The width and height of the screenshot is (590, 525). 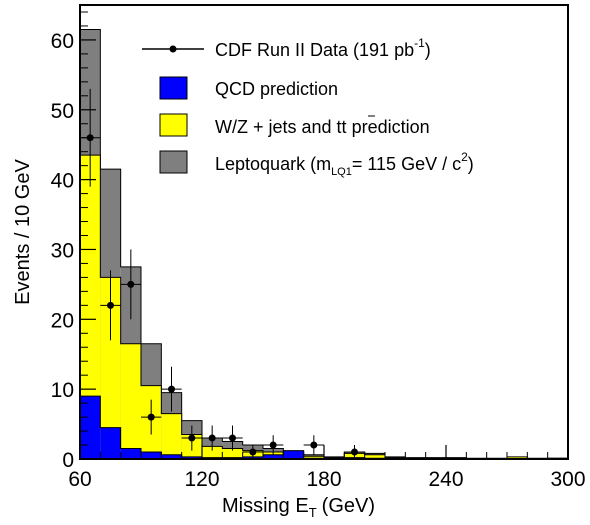 What do you see at coordinates (23, 232) in the screenshot?
I see `y-axis-label: Events / 10 GeV` at bounding box center [23, 232].